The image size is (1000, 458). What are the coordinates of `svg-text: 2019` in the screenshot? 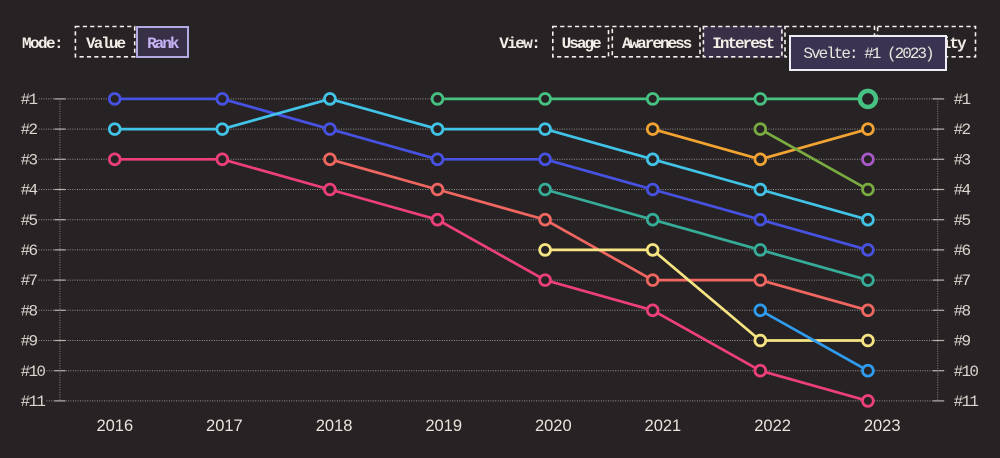 It's located at (443, 426).